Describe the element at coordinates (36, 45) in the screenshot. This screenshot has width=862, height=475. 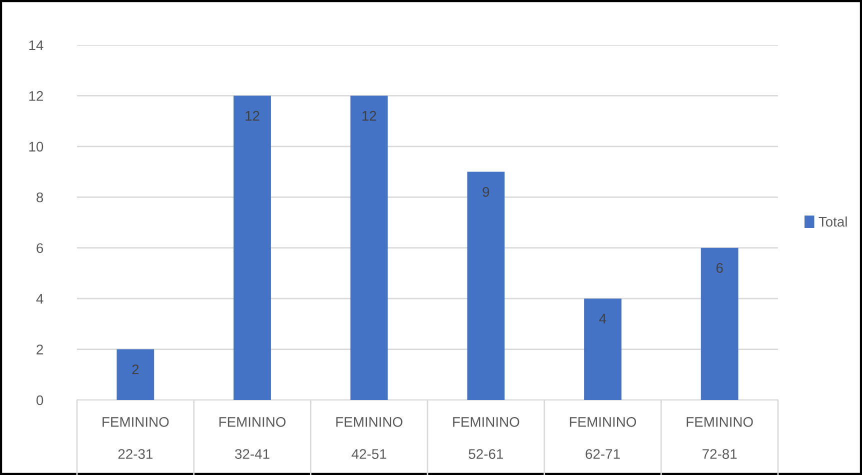
I see `y-tick-label: 14` at that location.